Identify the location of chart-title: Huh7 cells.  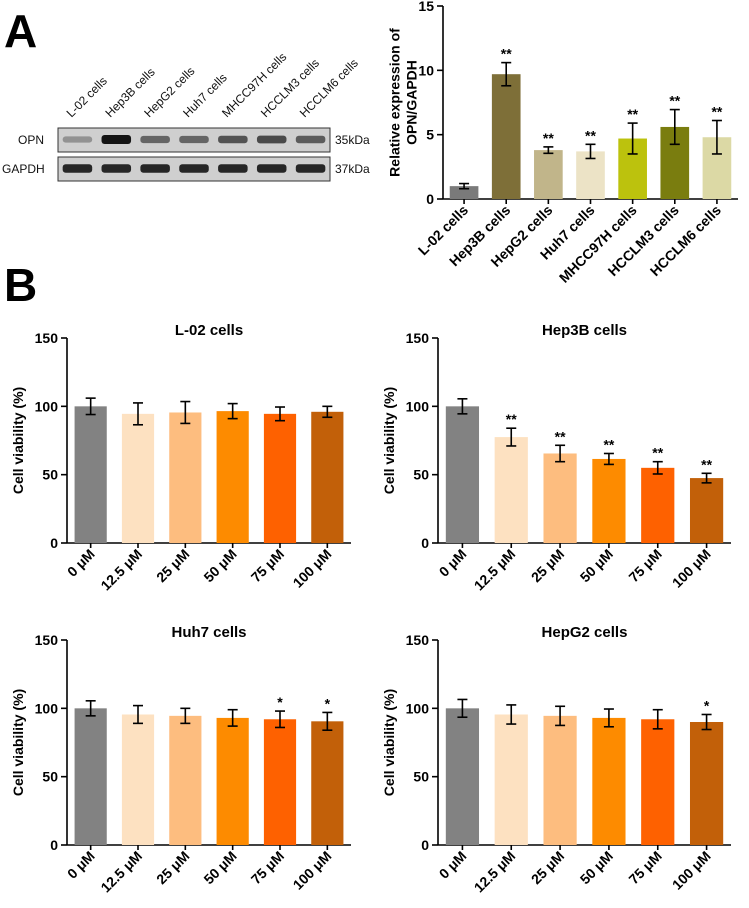
(208, 632).